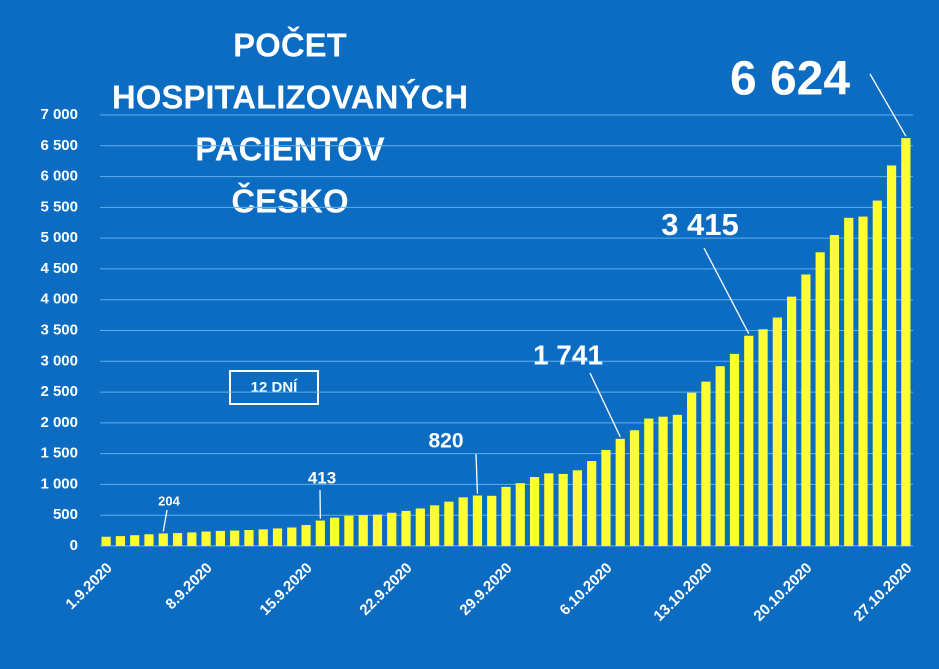 This screenshot has width=939, height=669. Describe the element at coordinates (445, 441) in the screenshot. I see `data-label: 820` at that location.